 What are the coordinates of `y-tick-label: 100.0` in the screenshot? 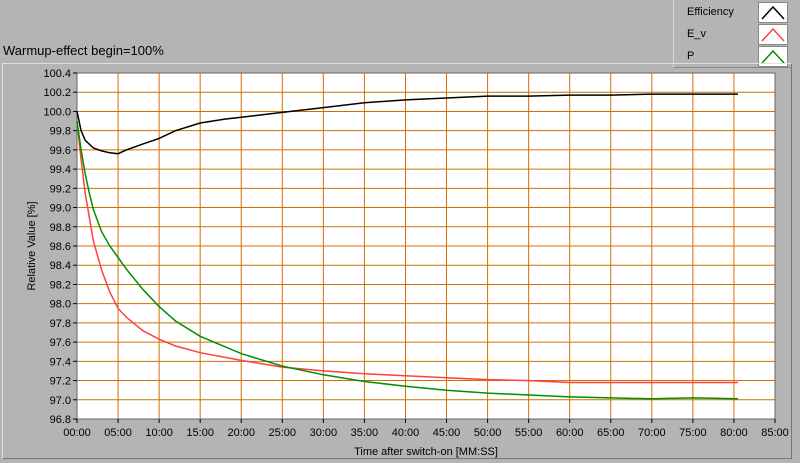 It's located at (57, 112).